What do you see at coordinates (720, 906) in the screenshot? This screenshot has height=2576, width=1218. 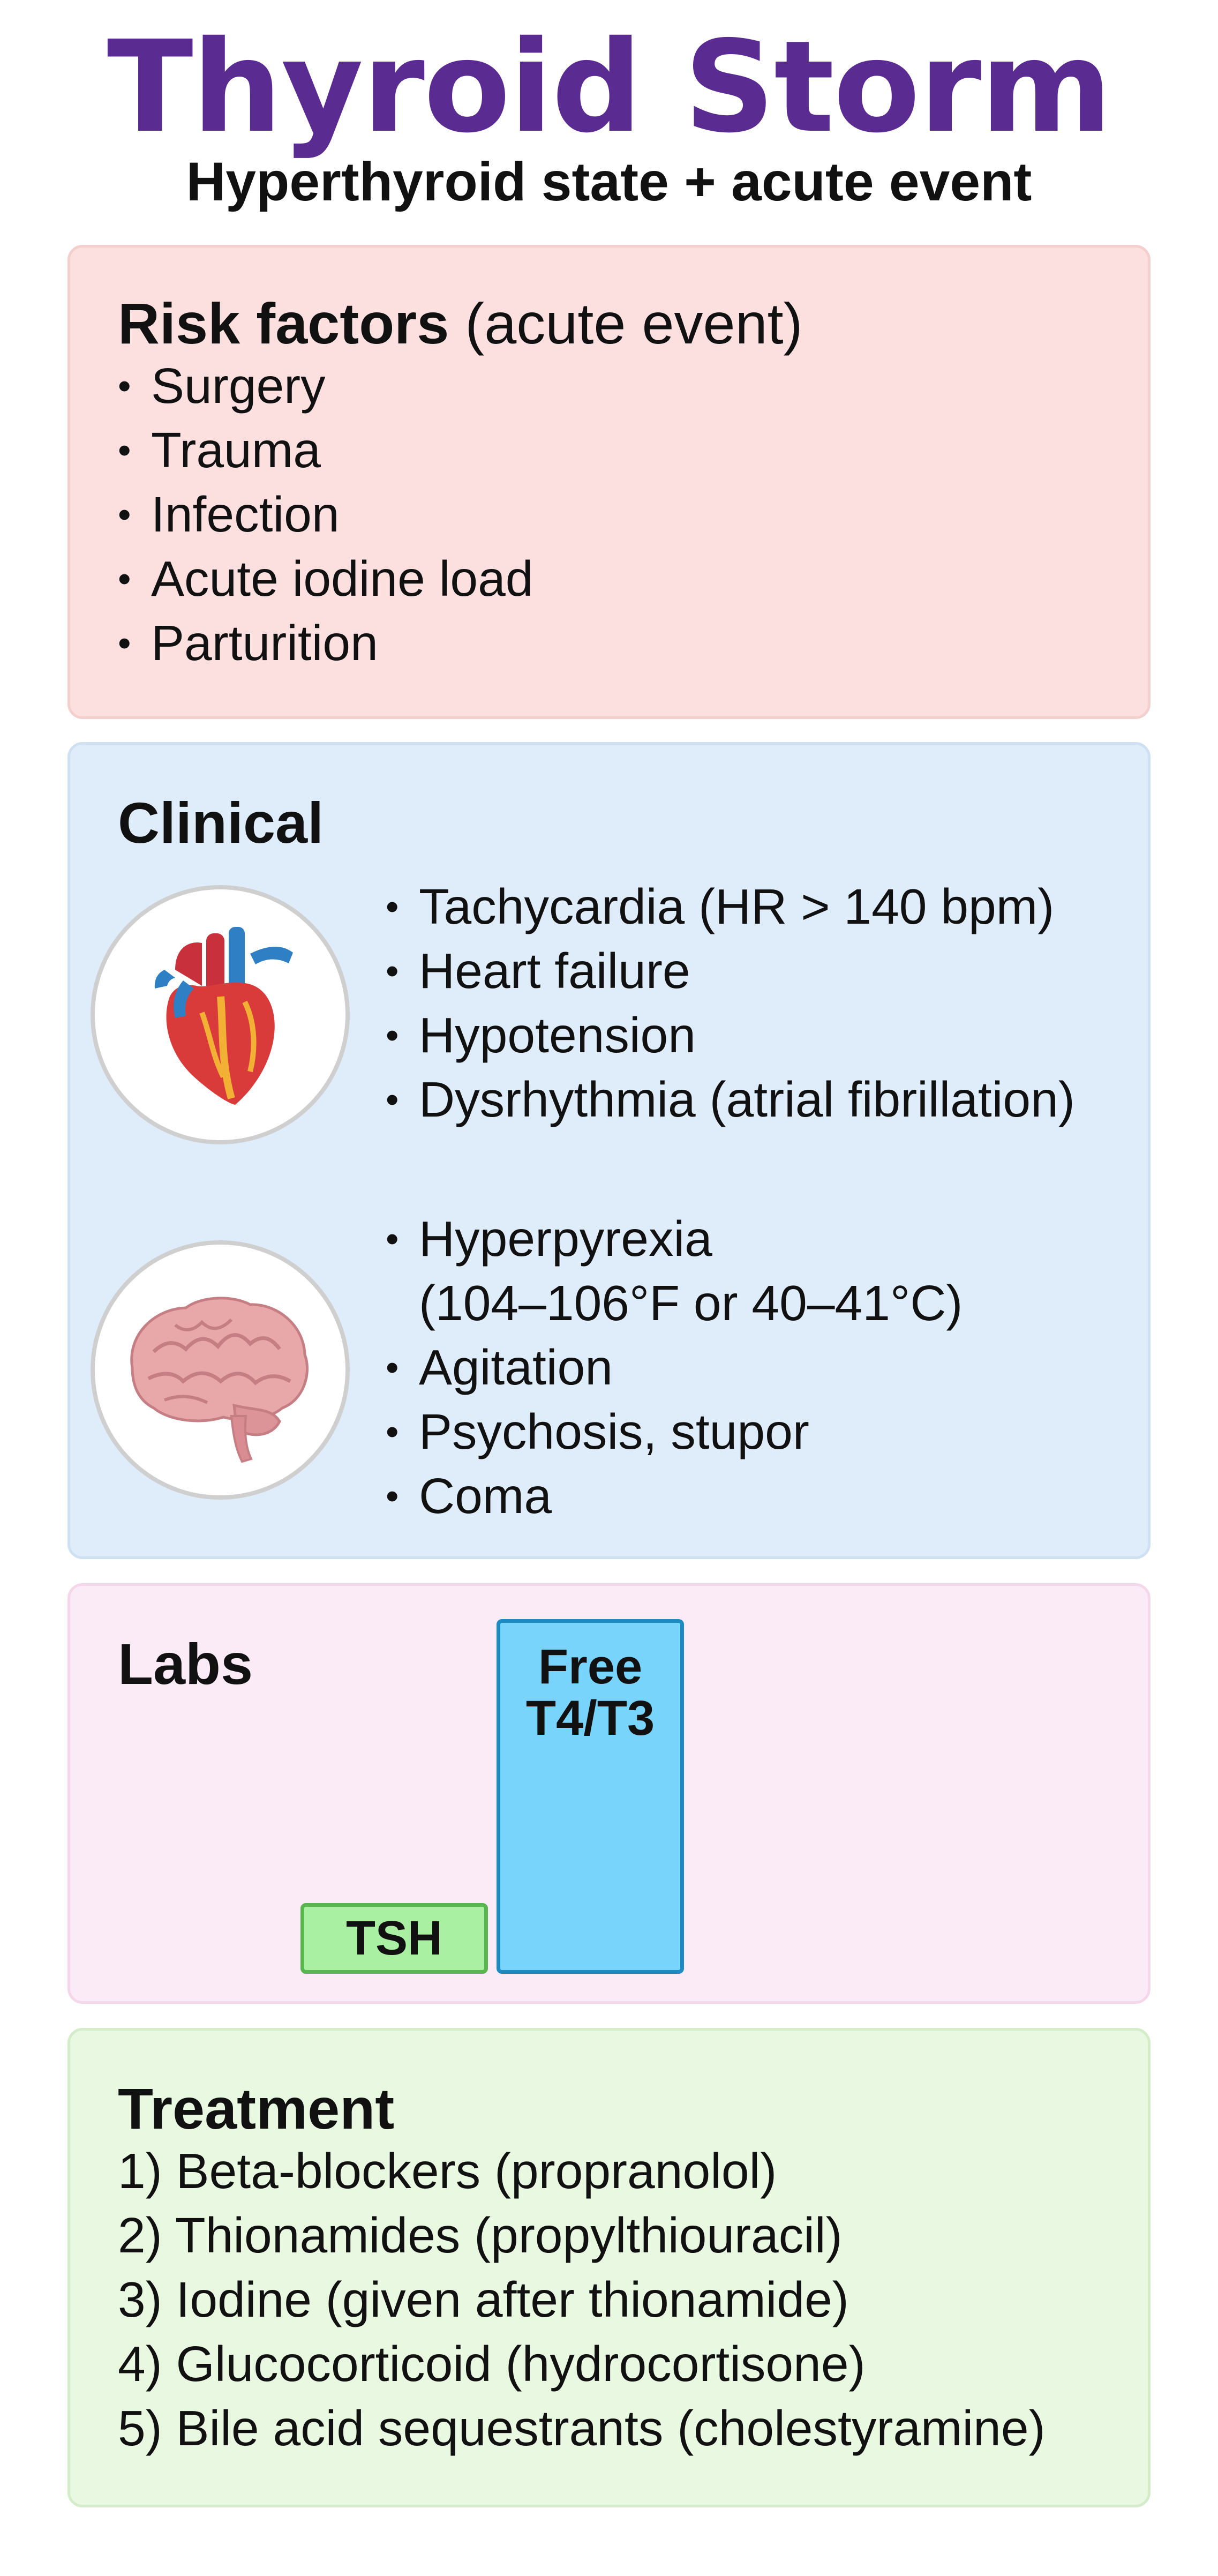 I see `list-item: • Tachycardia (HR > 140 bpm)` at bounding box center [720, 906].